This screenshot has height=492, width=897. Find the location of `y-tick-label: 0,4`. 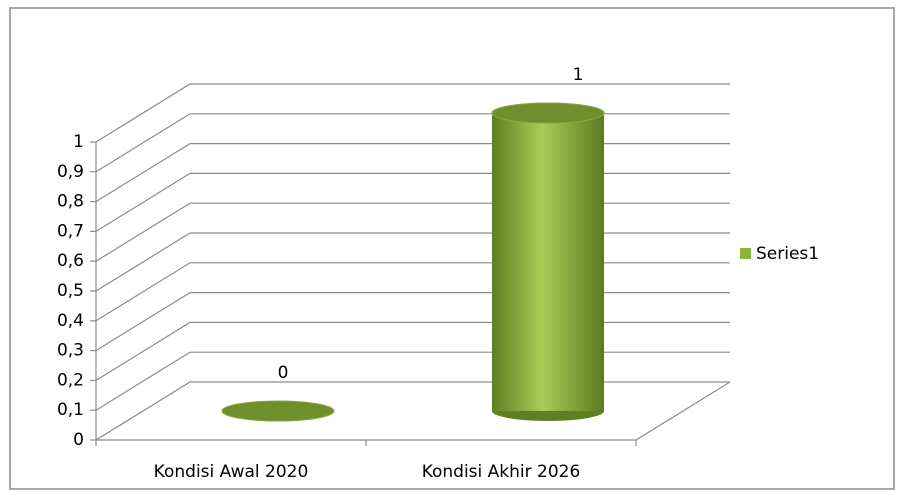

y-tick-label: 0,4 is located at coordinates (70, 321).